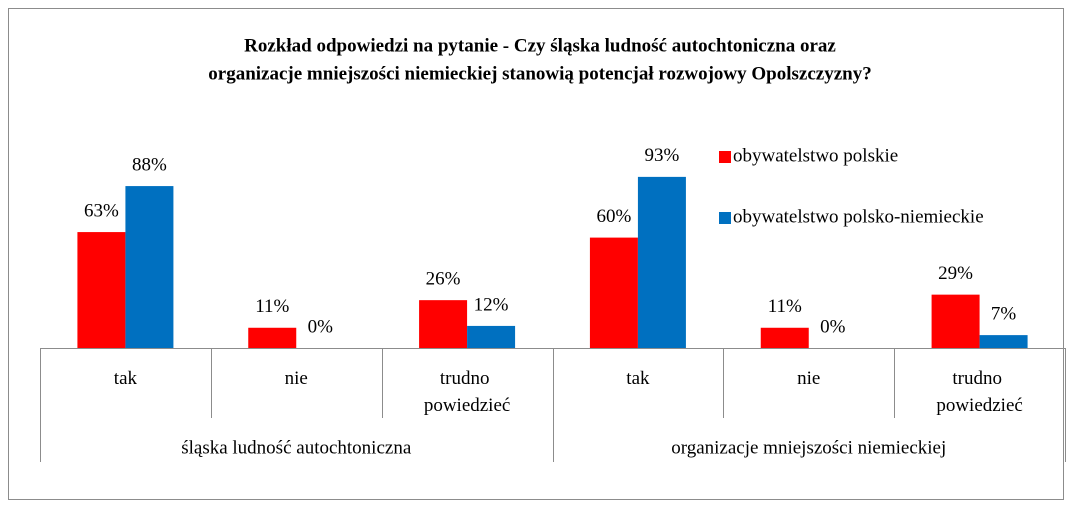 The height and width of the screenshot is (509, 1072). Describe the element at coordinates (296, 447) in the screenshot. I see `group-label: śląska ludność autochtoniczna` at that location.